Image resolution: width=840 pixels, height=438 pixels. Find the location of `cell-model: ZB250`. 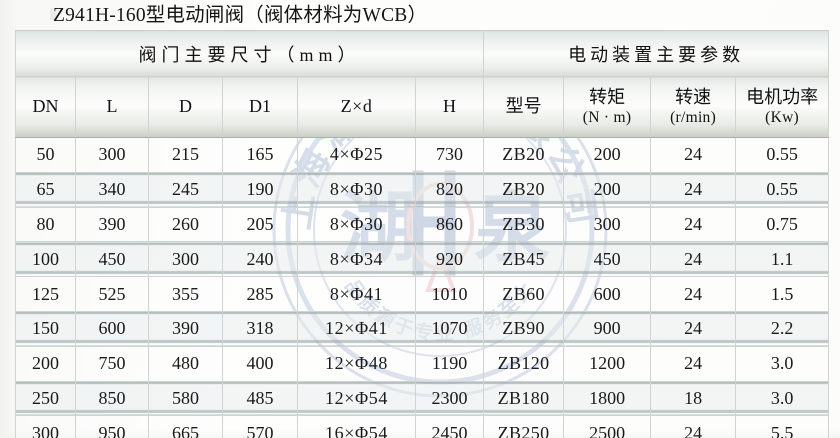

cell-model: ZB250 is located at coordinates (524, 426).